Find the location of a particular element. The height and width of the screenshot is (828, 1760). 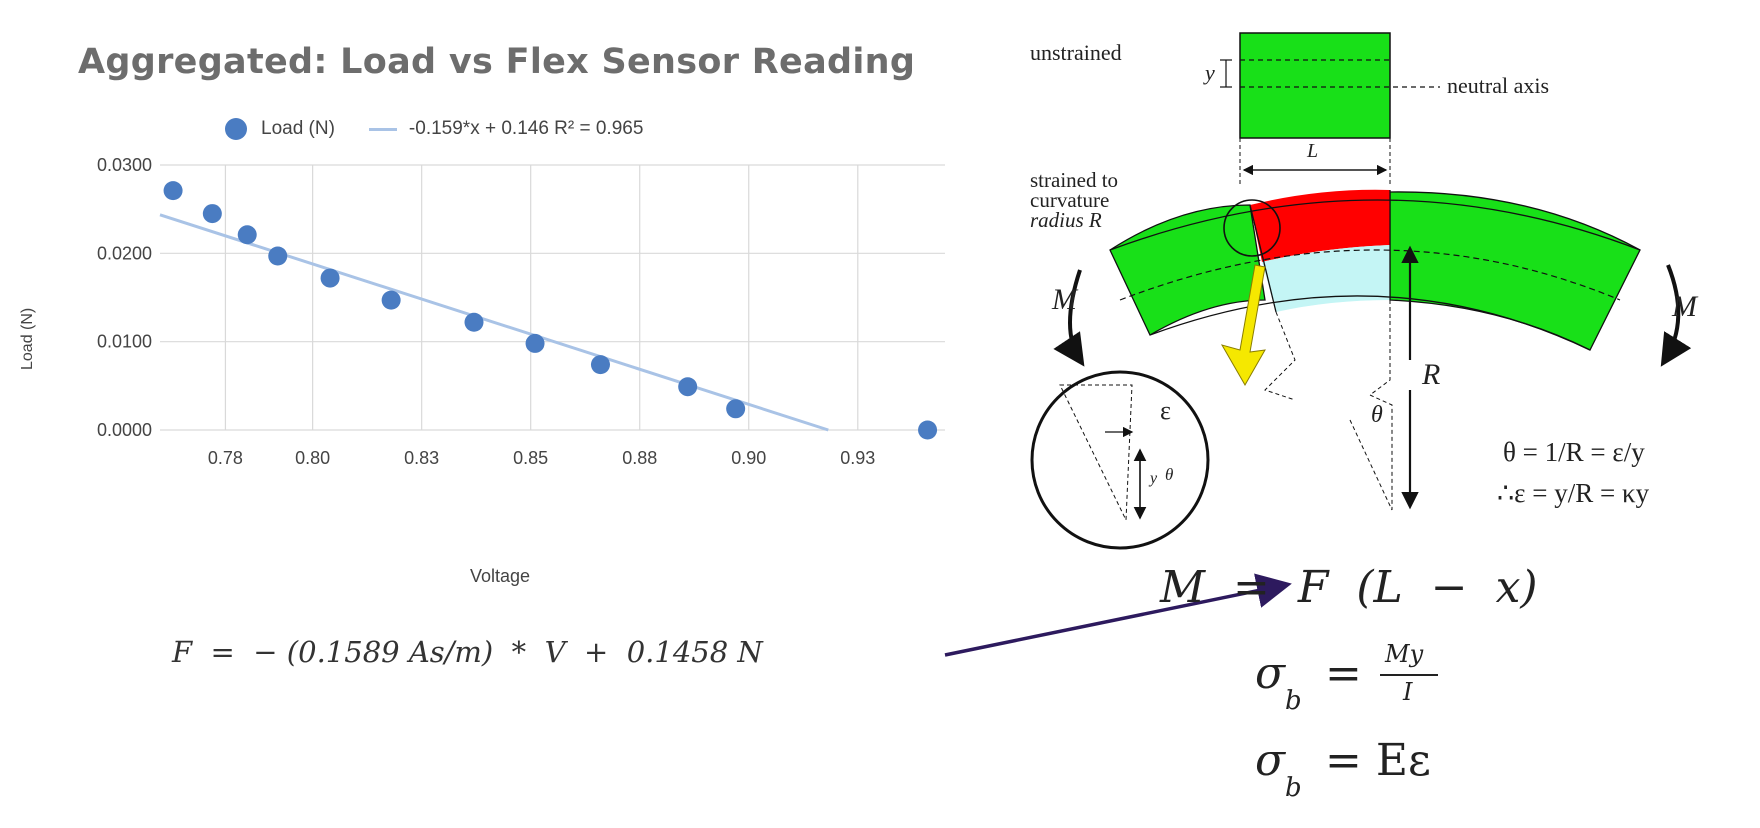

chart-legend: Load (N) -0.159*x + 0.146 R² = 0.965 is located at coordinates (434, 129).